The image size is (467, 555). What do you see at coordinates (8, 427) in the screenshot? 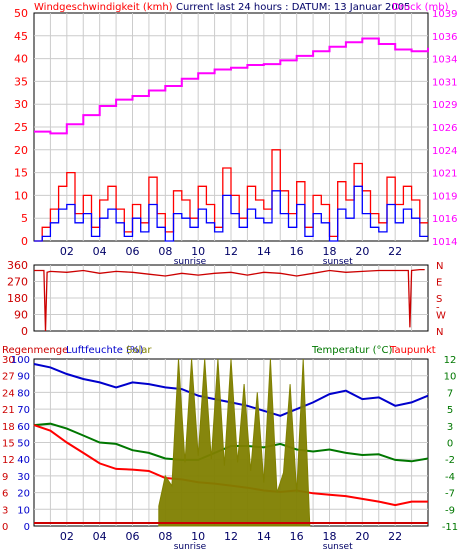
I see `y-rain-tick-label: 18` at bounding box center [8, 427].